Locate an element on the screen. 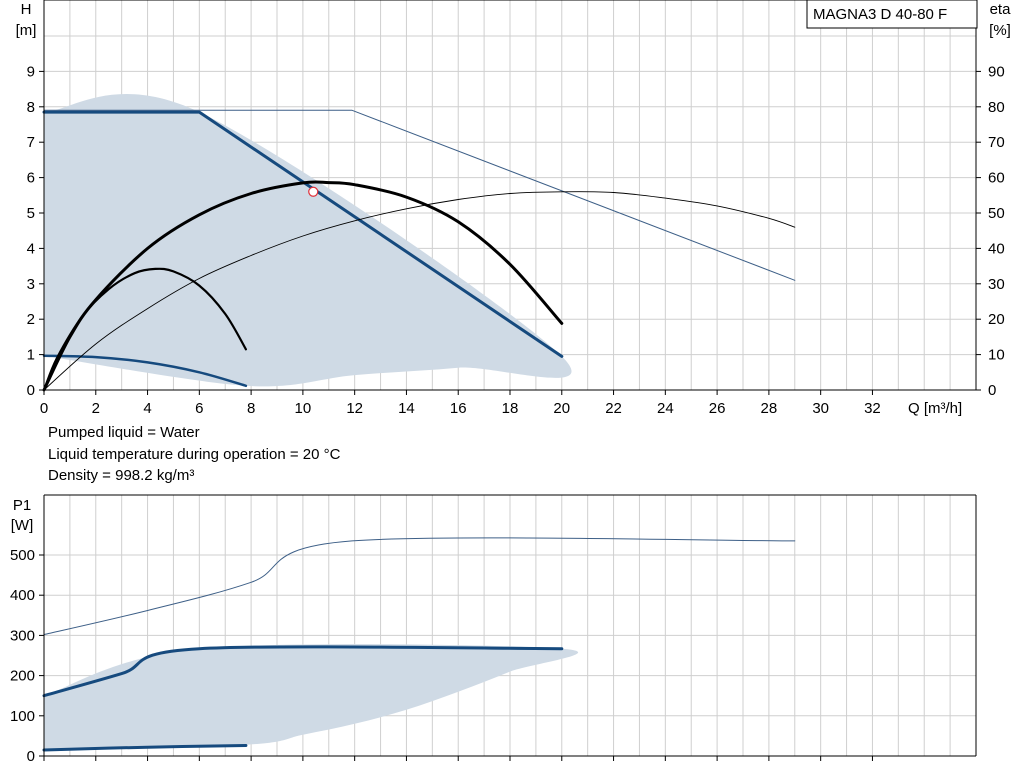 Image resolution: width=1024 pixels, height=781 pixels. operating-area-fill is located at coordinates (311, 697).